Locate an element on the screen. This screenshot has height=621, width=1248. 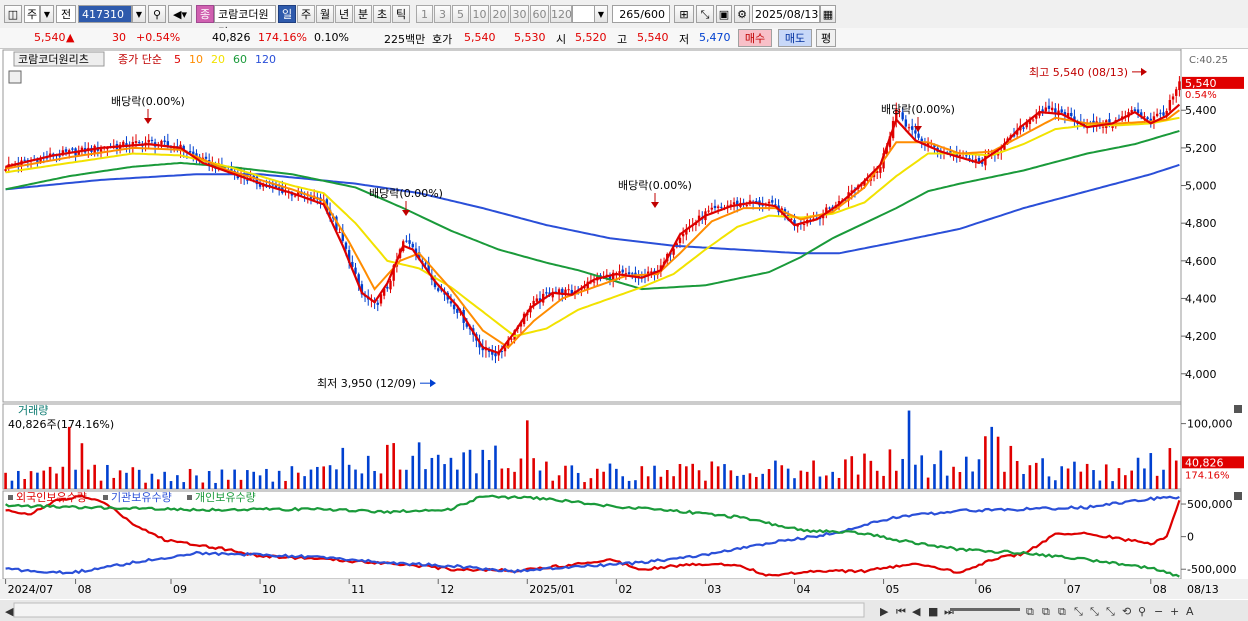
interval-1: 1 is located at coordinates (424, 14).